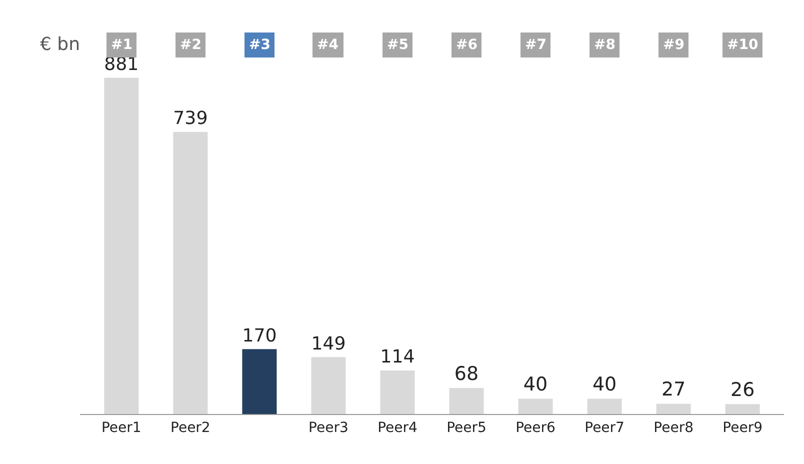 The width and height of the screenshot is (804, 464). I want to click on text: #7, so click(535, 45).